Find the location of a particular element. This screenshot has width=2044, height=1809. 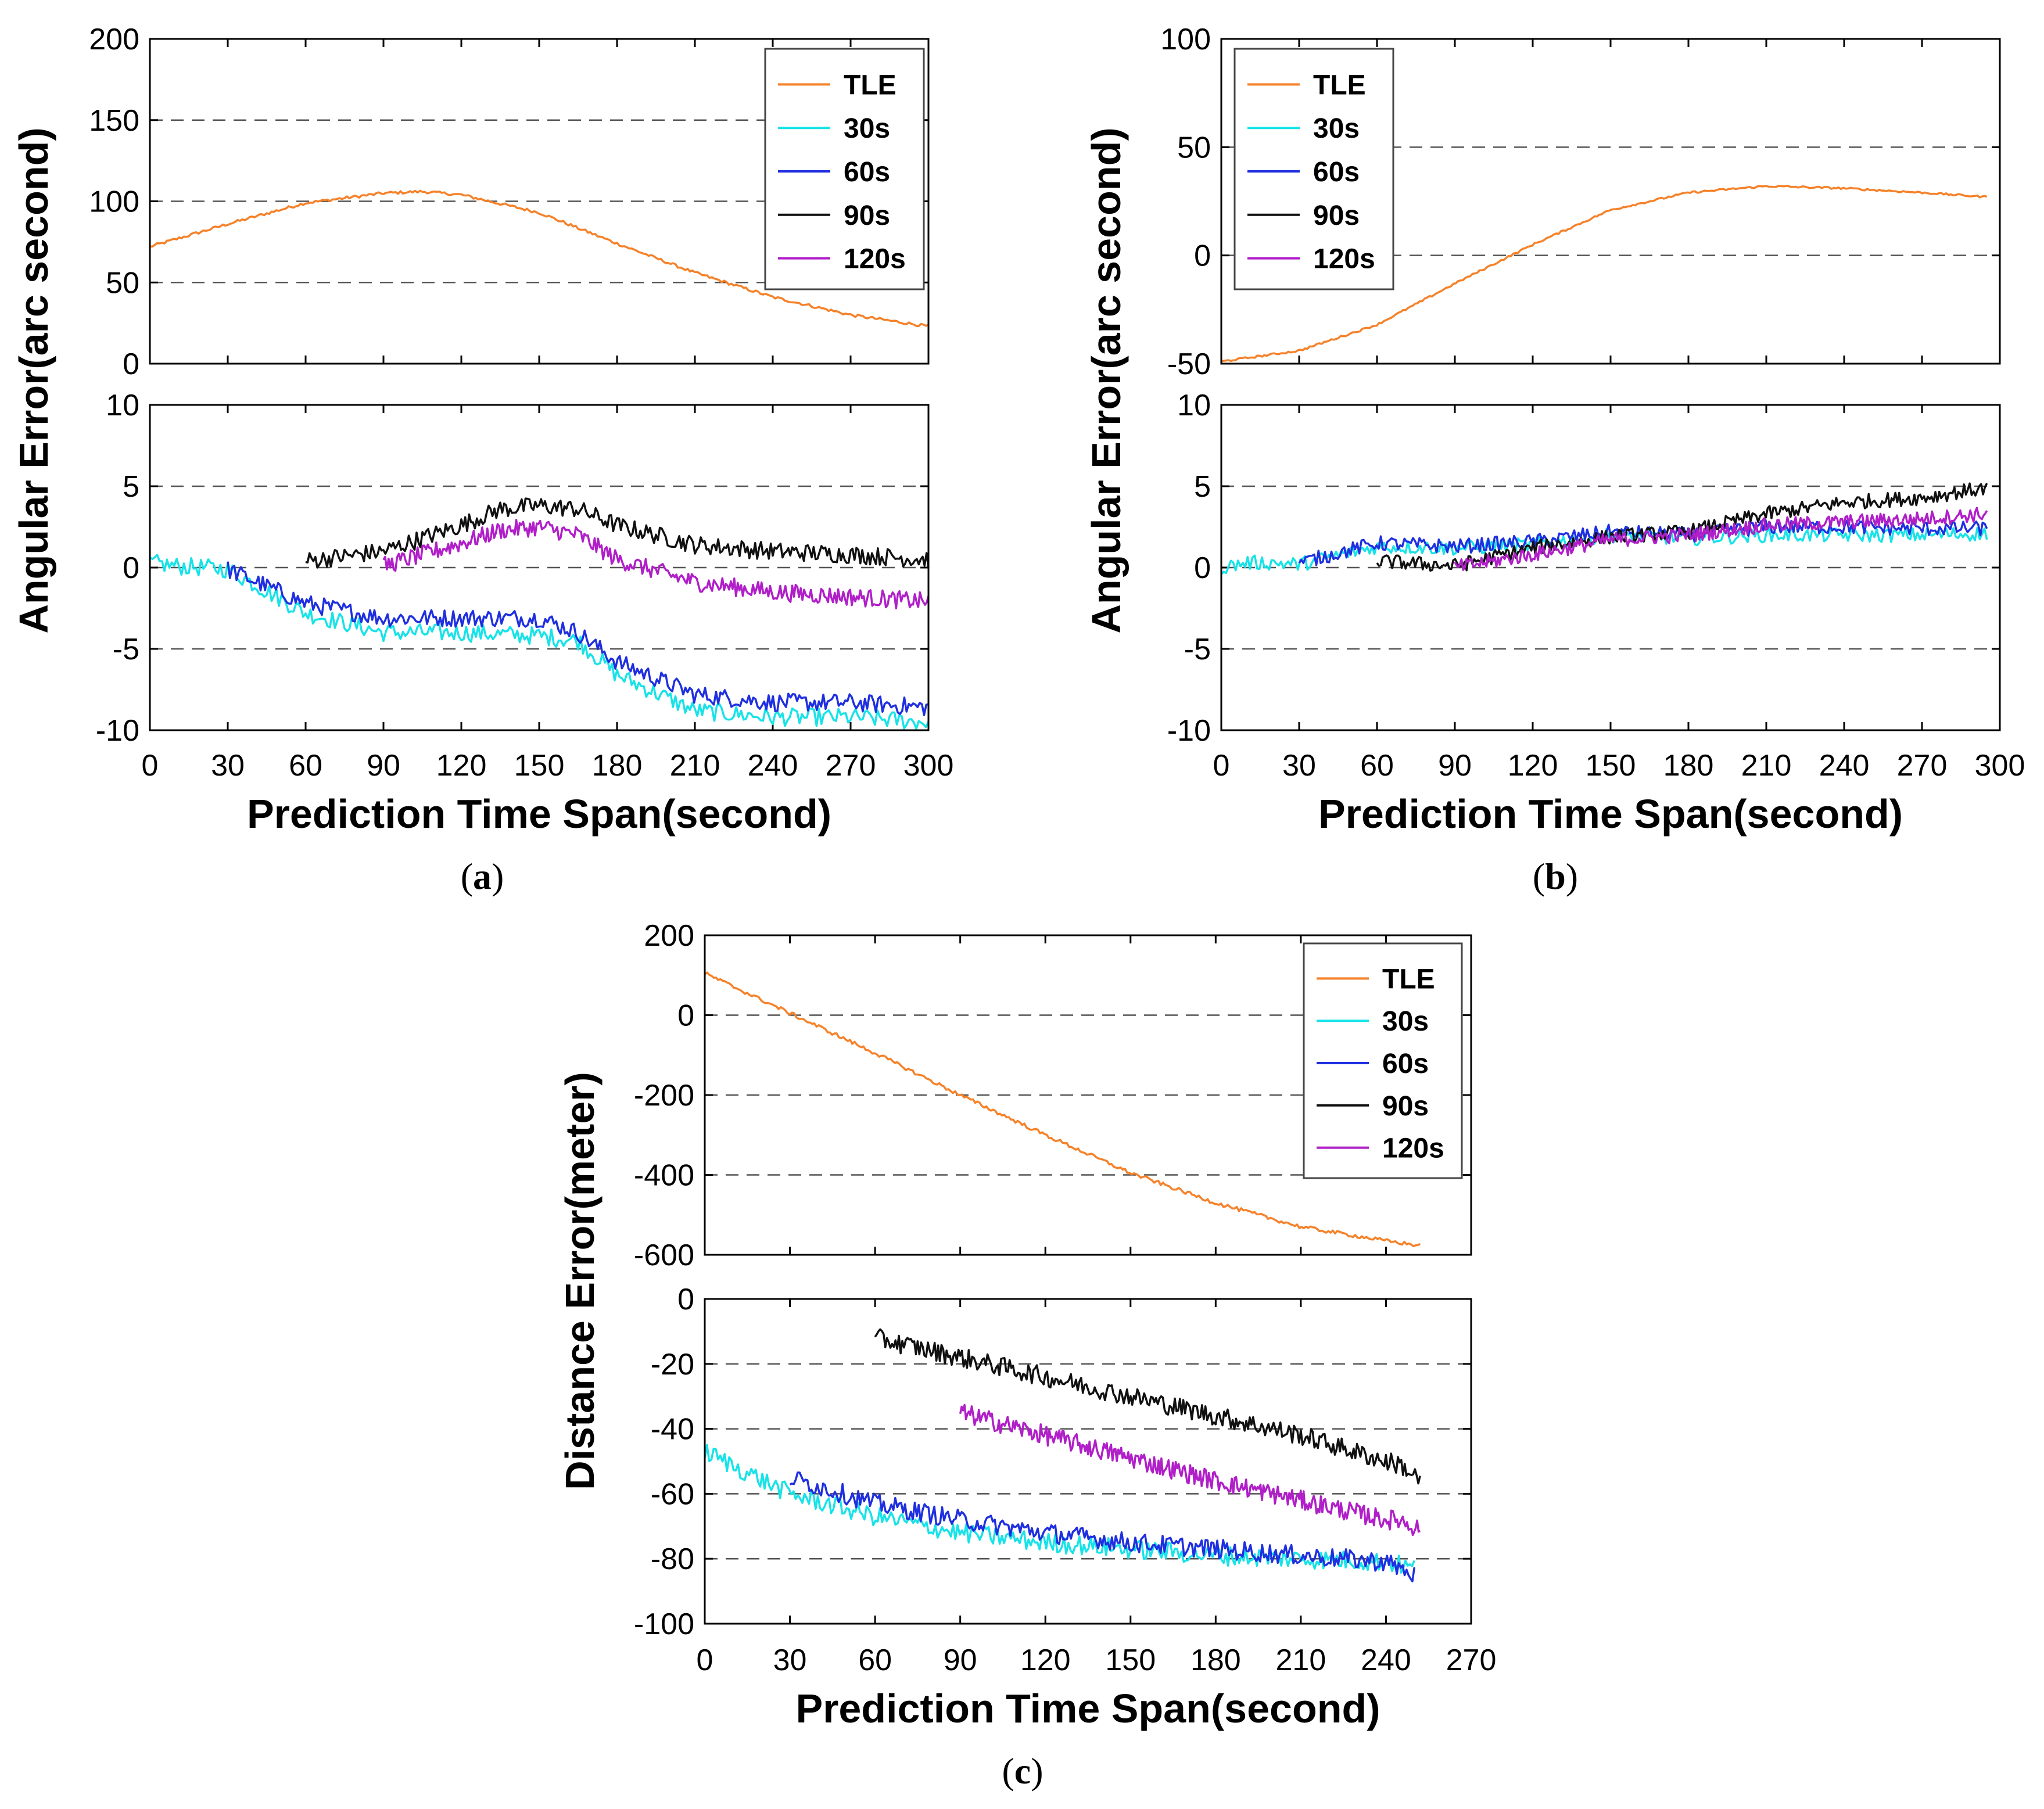

y-tick-label: -5 is located at coordinates (126, 649).